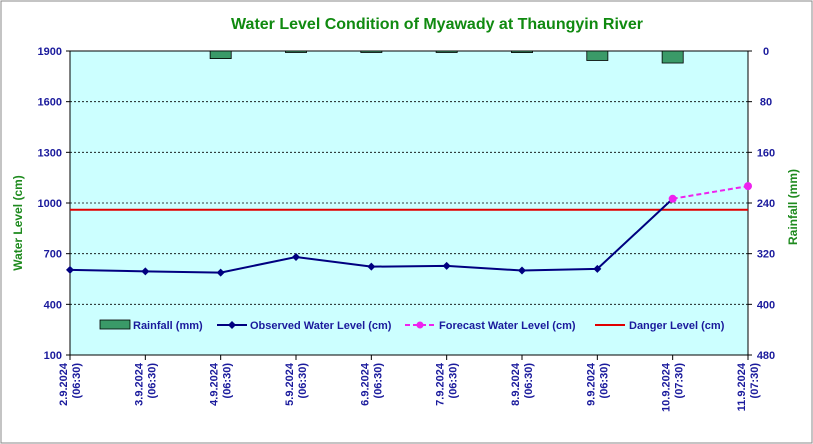 This screenshot has height=444, width=813. Describe the element at coordinates (50, 52) in the screenshot. I see `y-tick-label: 1900` at that location.